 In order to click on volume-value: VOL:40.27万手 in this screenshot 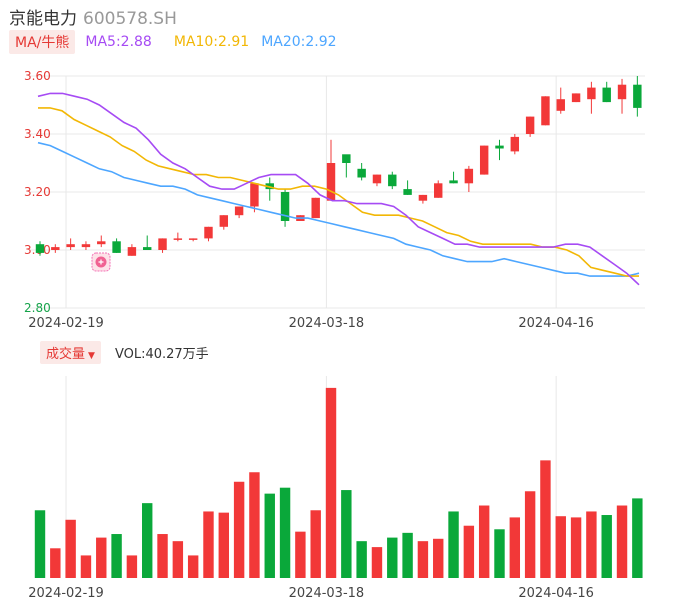, I will do `click(161, 354)`.